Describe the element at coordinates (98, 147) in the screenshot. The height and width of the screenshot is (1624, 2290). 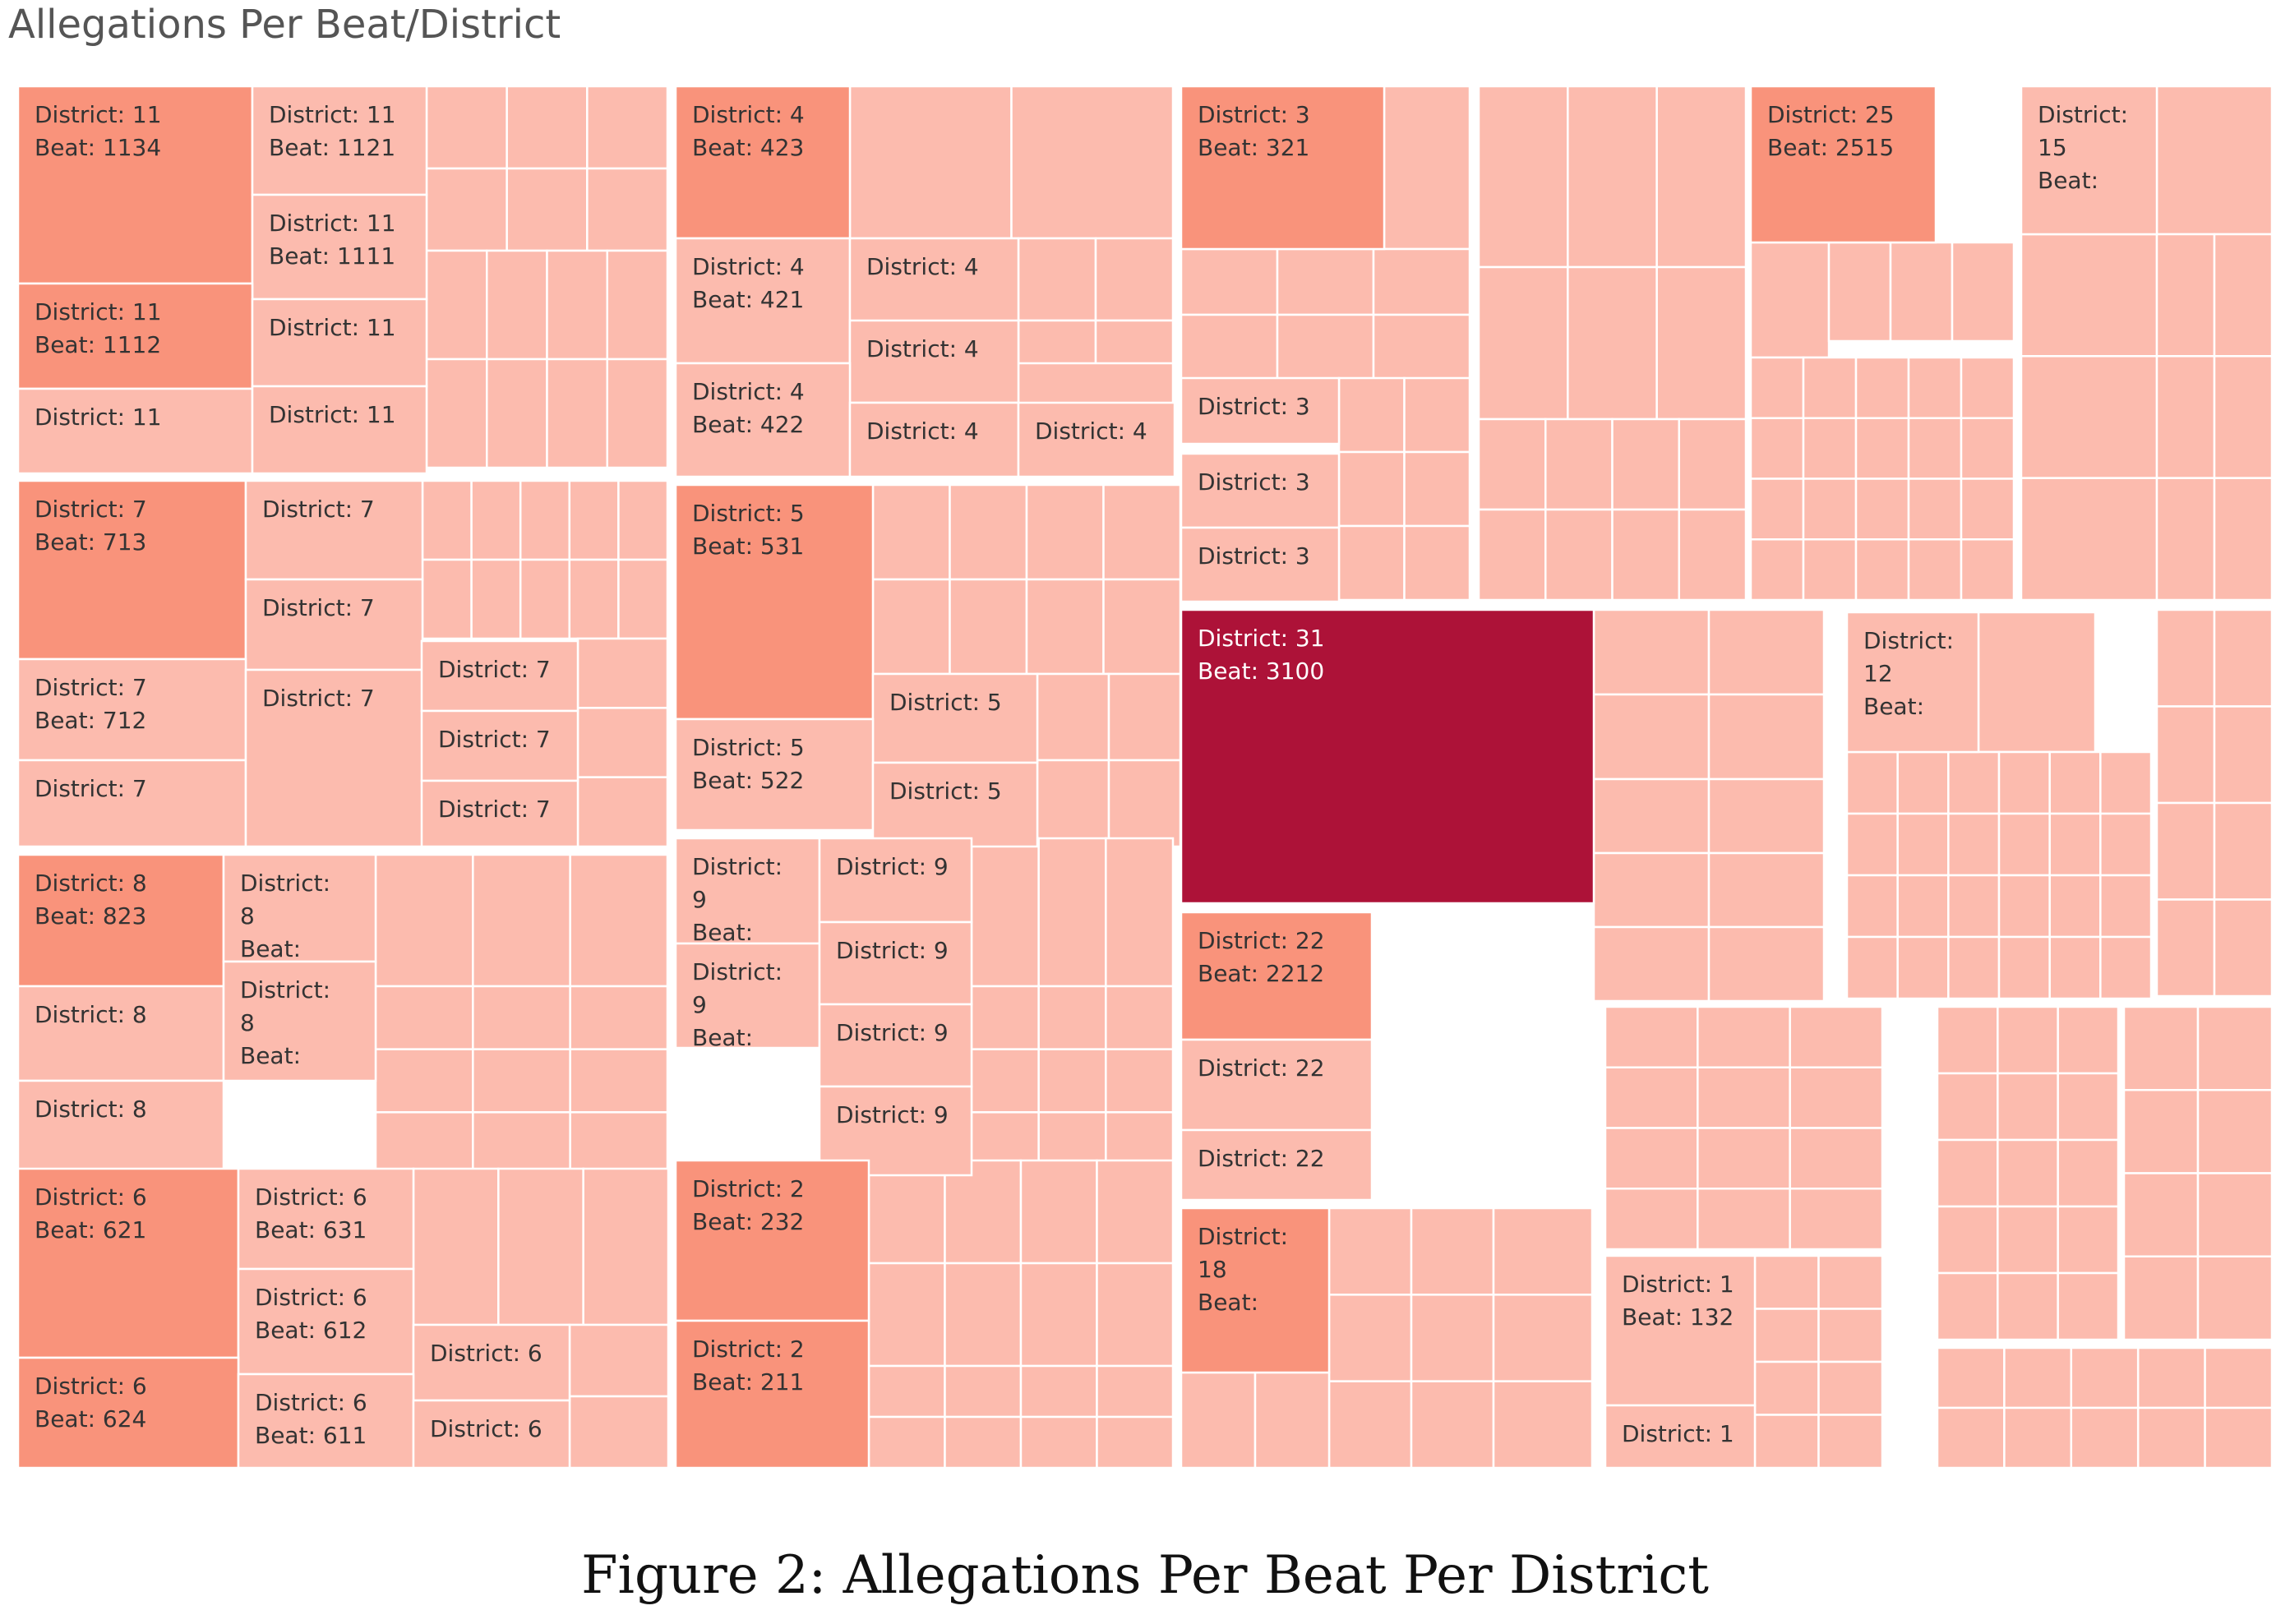
I see `tile-label: Beat: 1134` at that location.